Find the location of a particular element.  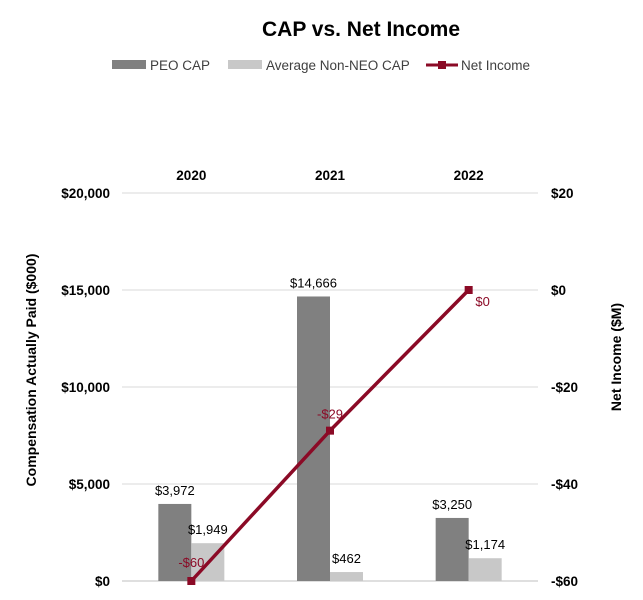

data-label-non-neo-cap: $1,174 is located at coordinates (485, 544).